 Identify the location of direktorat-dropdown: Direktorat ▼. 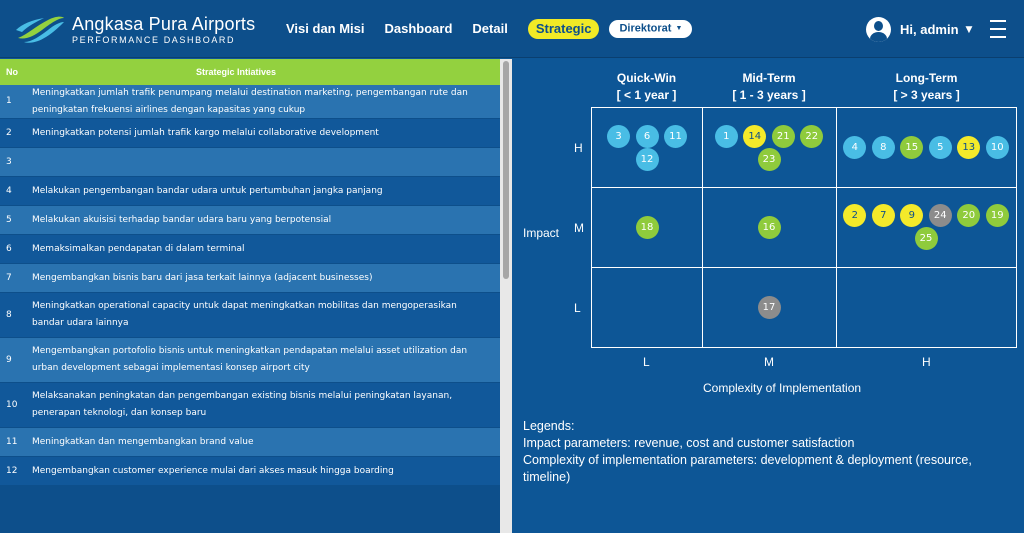
(651, 29).